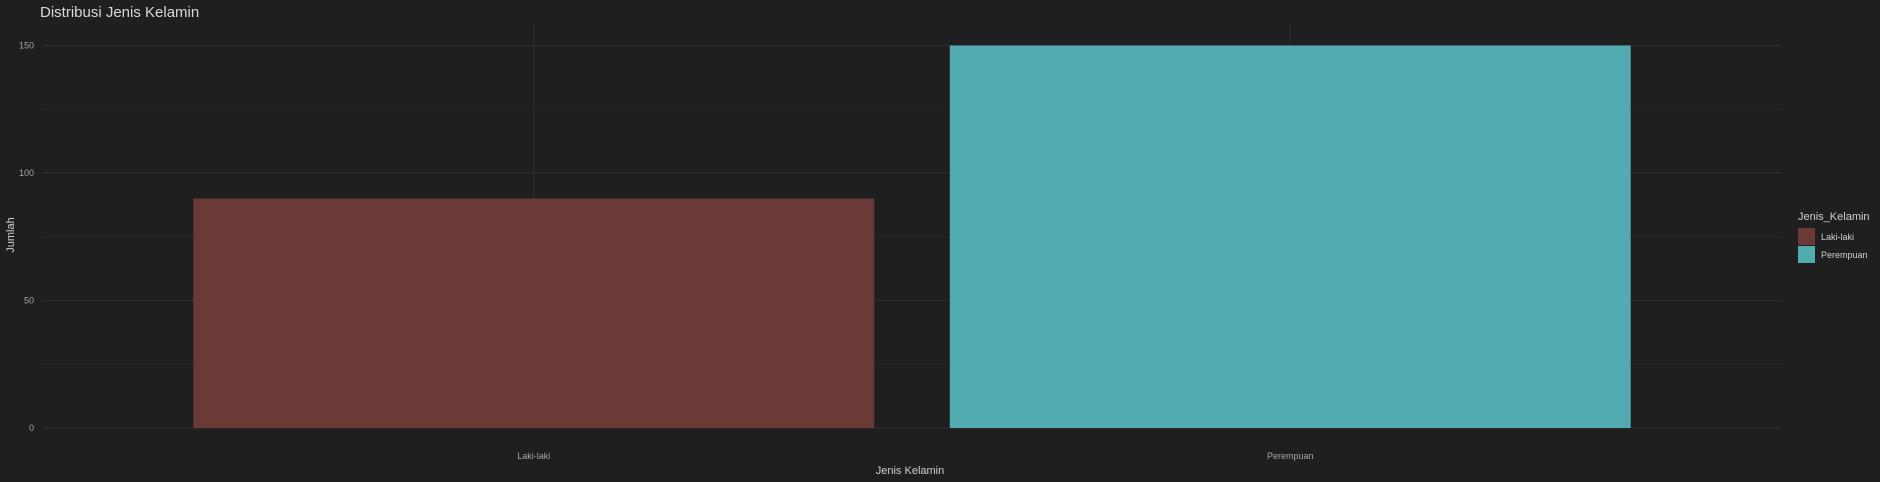 This screenshot has height=482, width=1880. What do you see at coordinates (26, 46) in the screenshot?
I see `y-tick-label: 150` at bounding box center [26, 46].